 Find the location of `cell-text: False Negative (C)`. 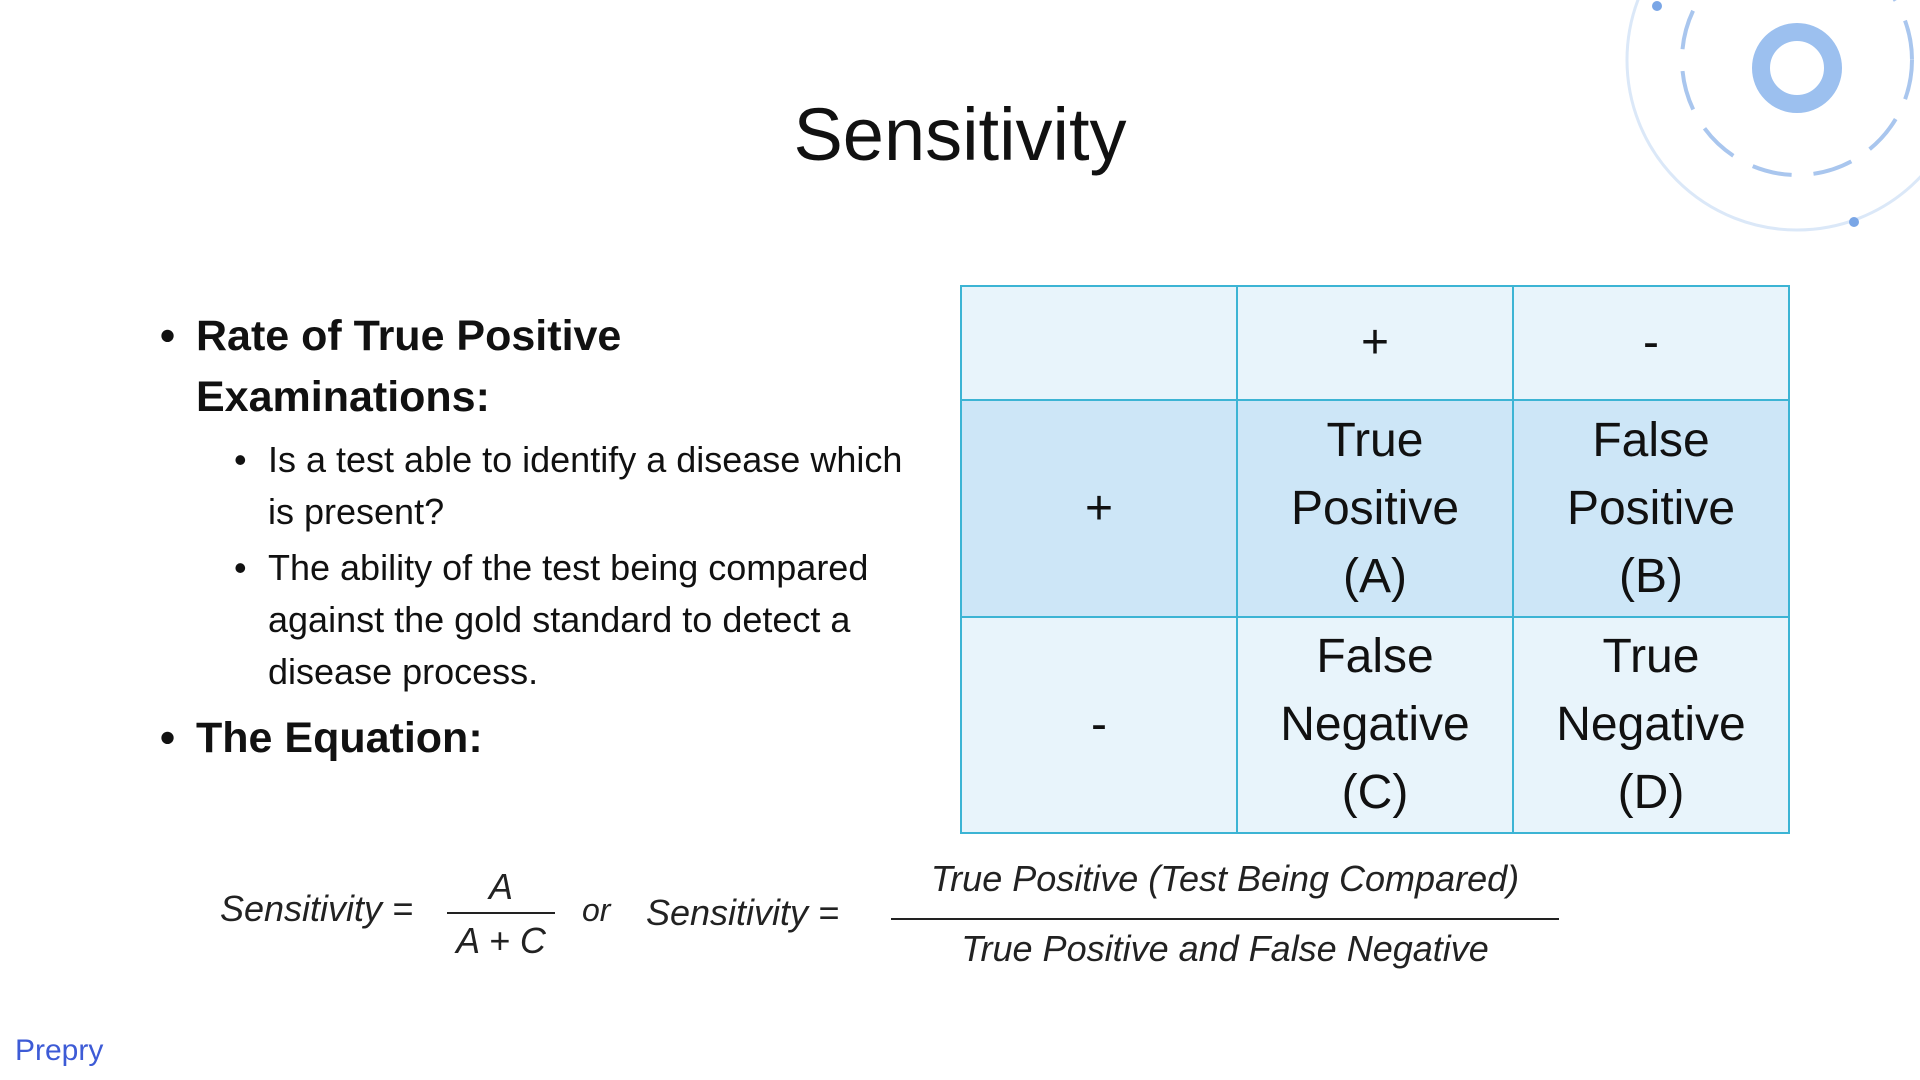

cell-text: False Negative (C) is located at coordinates (1375, 724).